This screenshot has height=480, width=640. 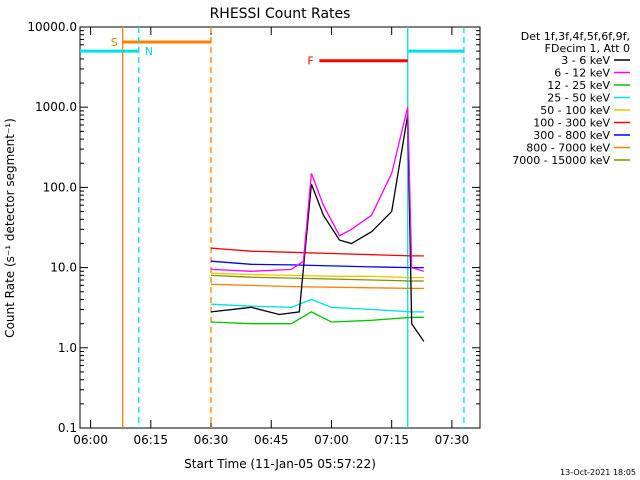 What do you see at coordinates (561, 160) in the screenshot?
I see `legend-label: 7000 - 15000 keV` at bounding box center [561, 160].